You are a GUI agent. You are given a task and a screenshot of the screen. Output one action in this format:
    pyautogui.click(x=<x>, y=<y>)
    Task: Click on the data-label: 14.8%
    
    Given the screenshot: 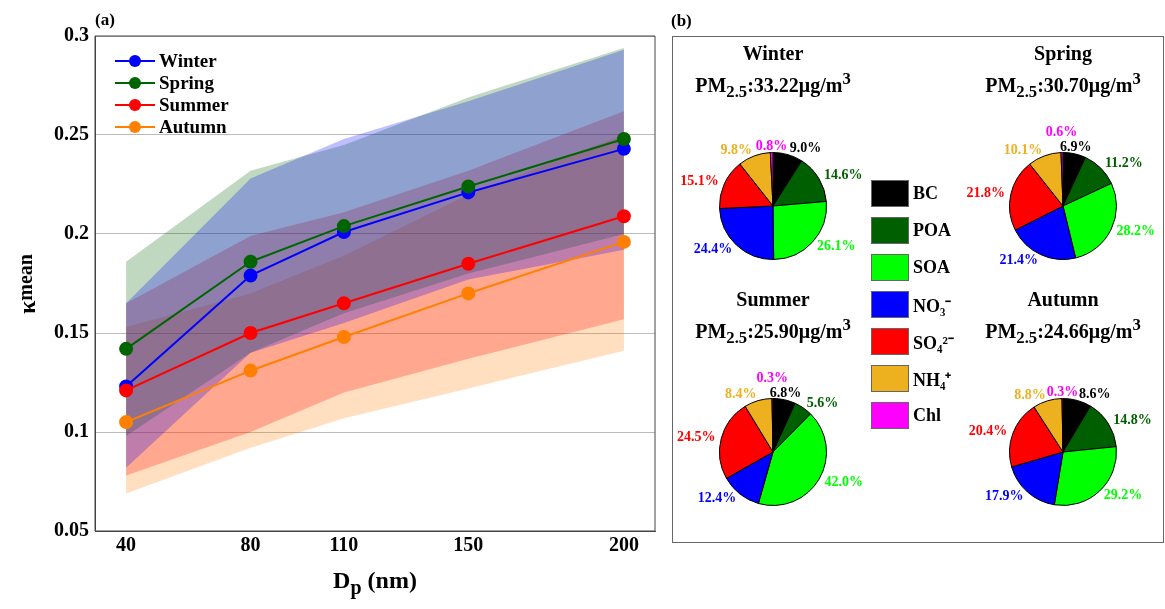 What is the action you would take?
    pyautogui.click(x=1132, y=419)
    